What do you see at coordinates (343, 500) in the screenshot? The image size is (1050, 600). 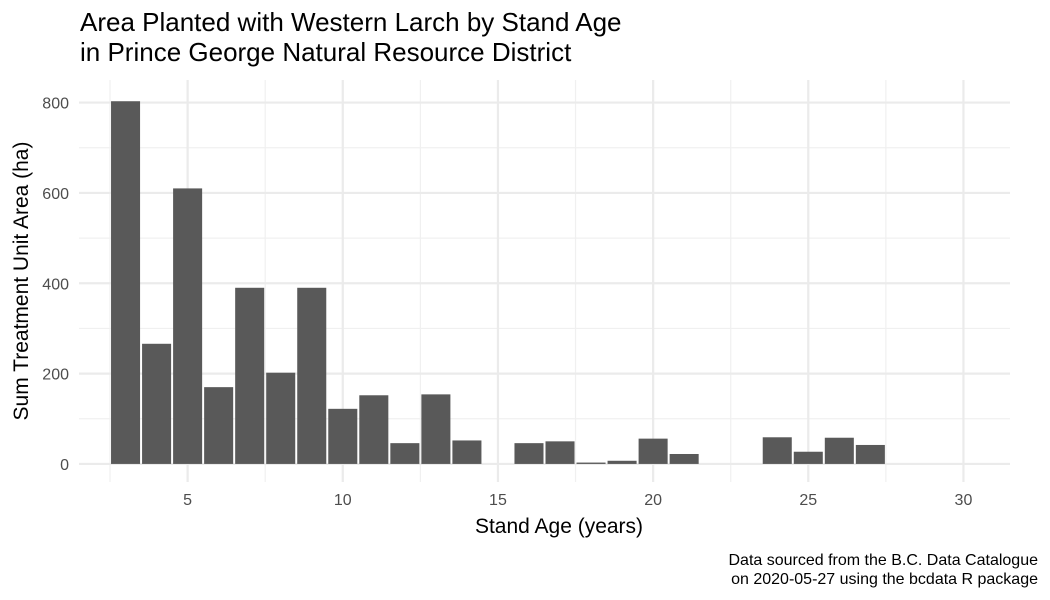 I see `x-tick-label: 10` at bounding box center [343, 500].